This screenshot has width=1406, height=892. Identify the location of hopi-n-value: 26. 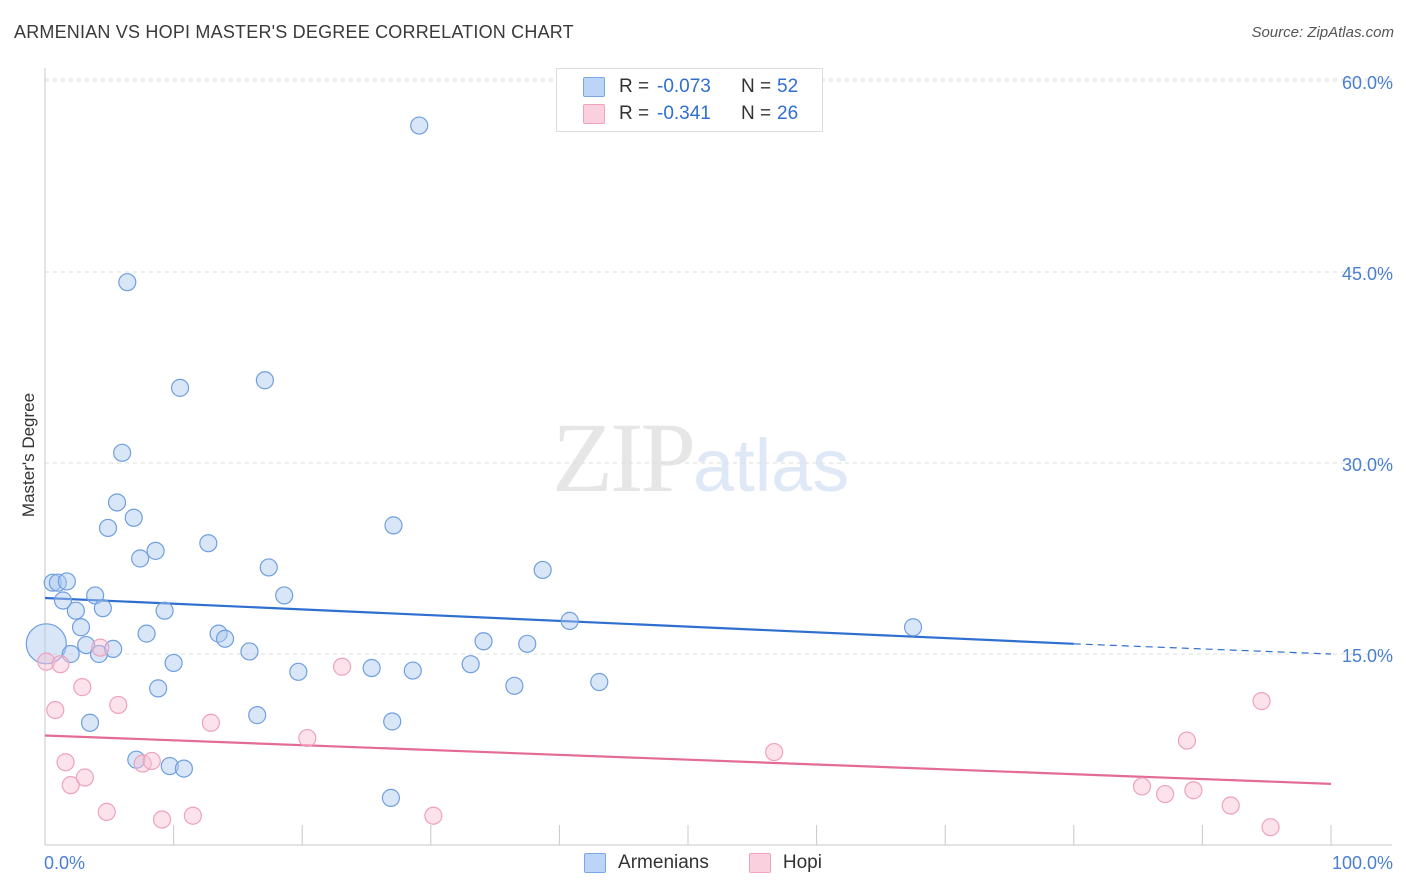
(788, 113).